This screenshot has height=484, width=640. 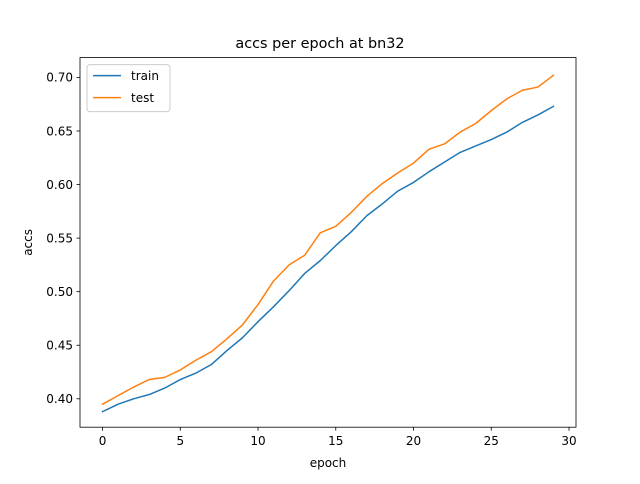 I want to click on legend-label-test: test, so click(x=142, y=98).